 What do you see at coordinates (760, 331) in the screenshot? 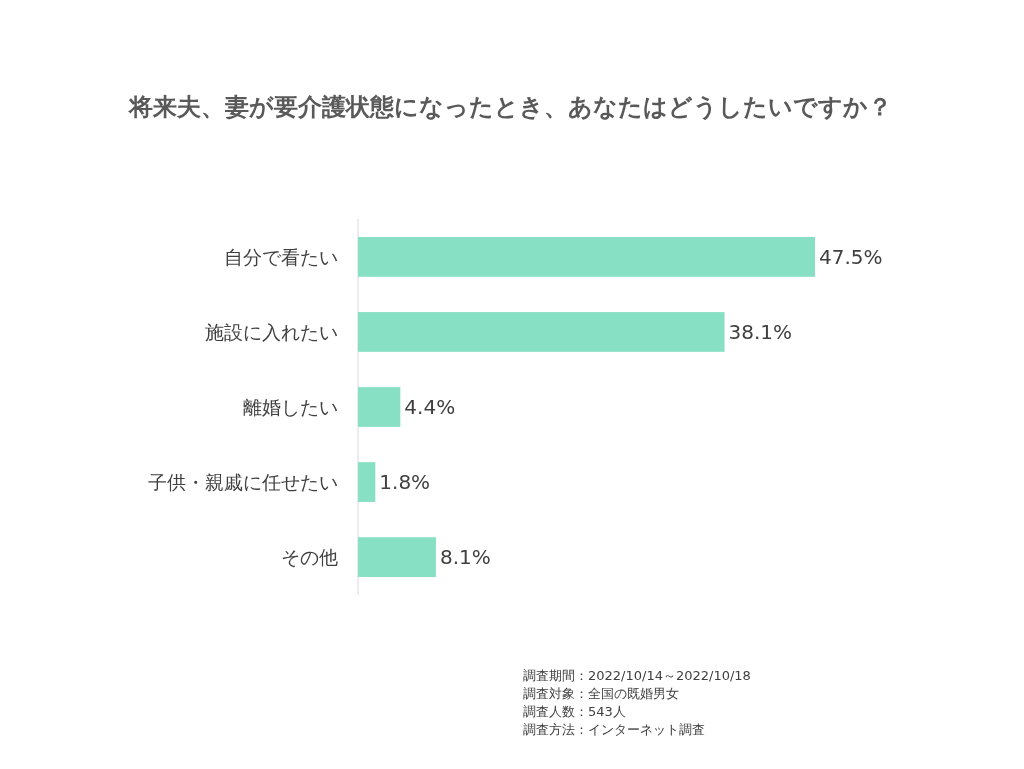
I see `data-label: 38.1%` at bounding box center [760, 331].